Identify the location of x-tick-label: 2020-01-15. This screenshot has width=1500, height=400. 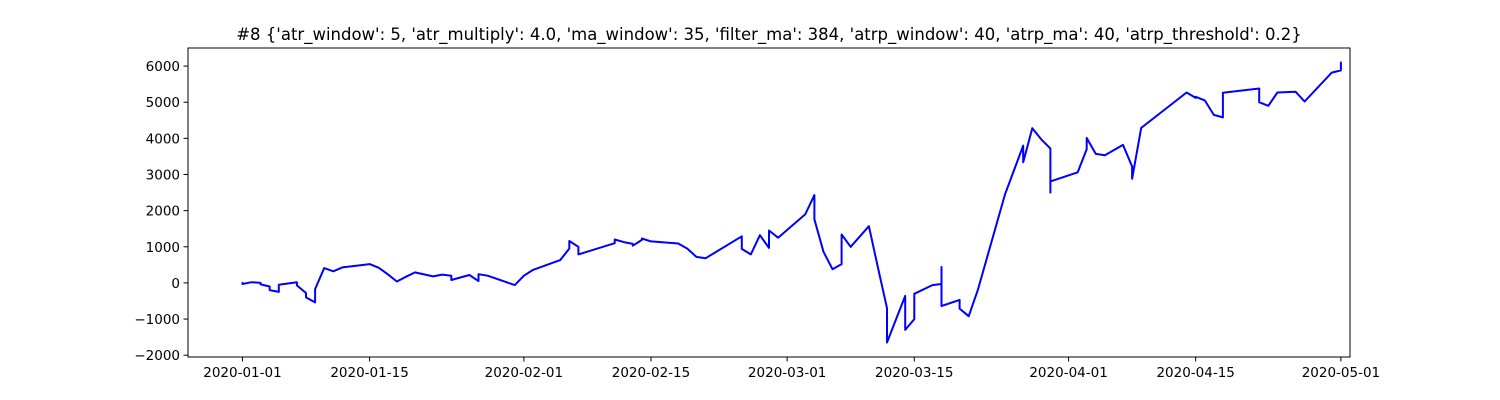
(369, 373).